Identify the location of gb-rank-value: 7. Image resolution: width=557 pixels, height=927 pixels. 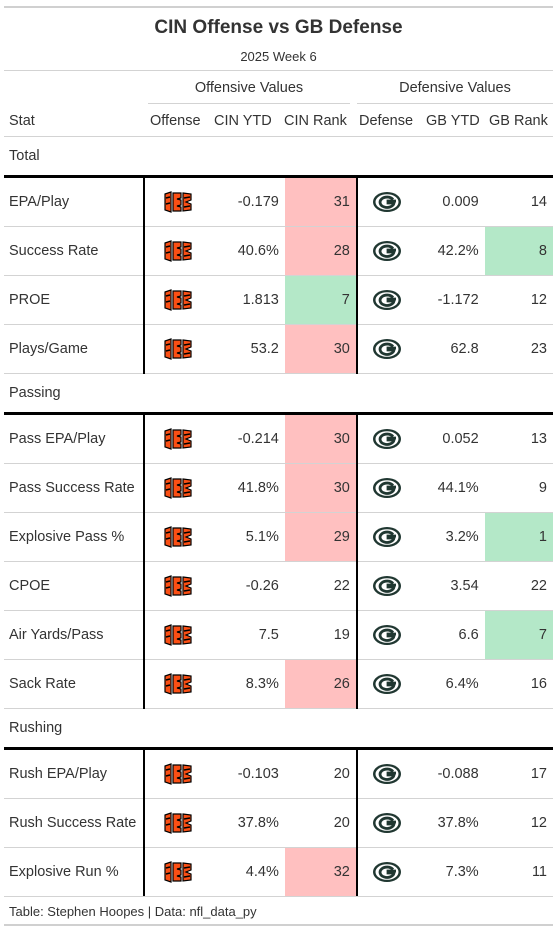
(518, 635).